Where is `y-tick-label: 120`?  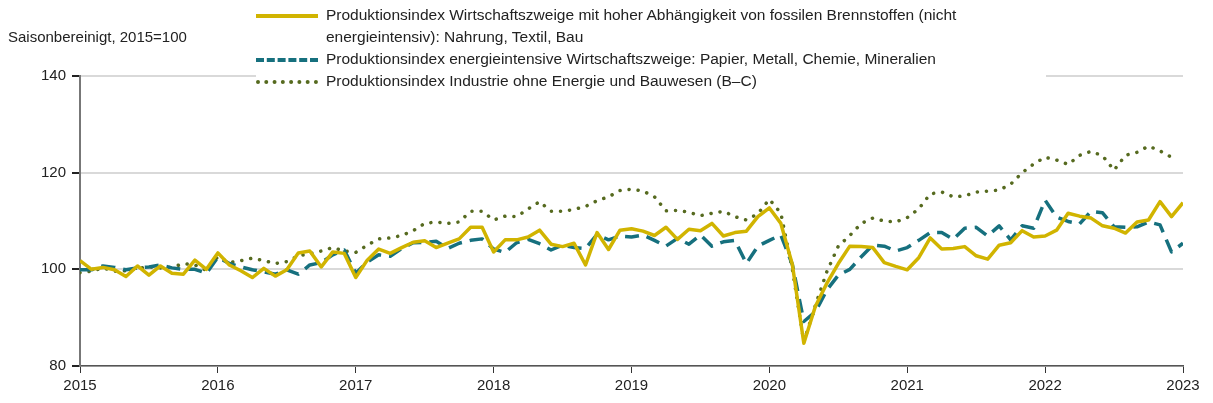
y-tick-label: 120 is located at coordinates (53, 171).